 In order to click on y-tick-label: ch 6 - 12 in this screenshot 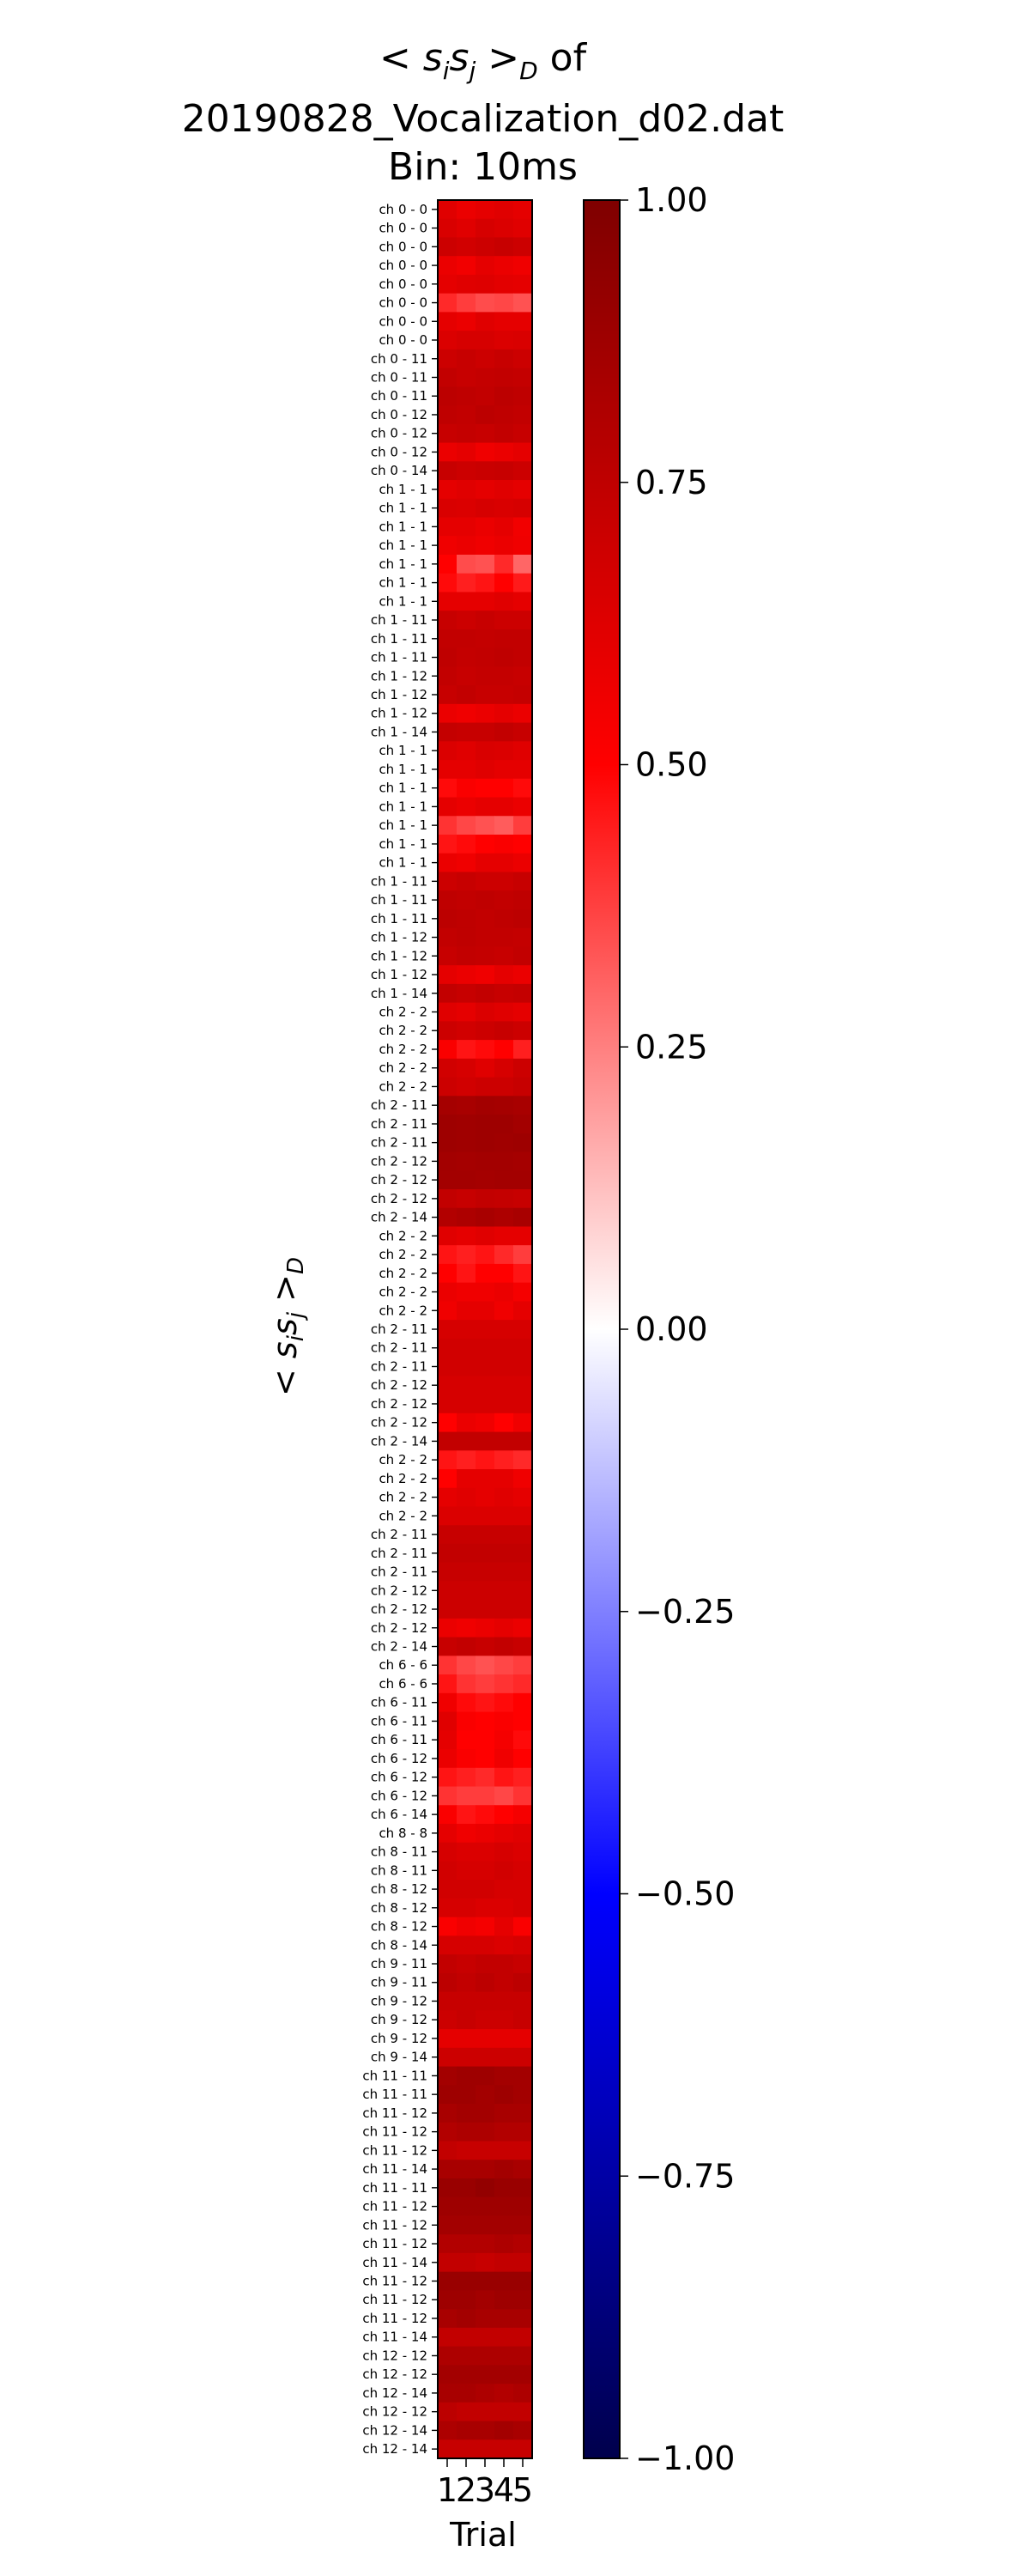, I will do `click(399, 1759)`.